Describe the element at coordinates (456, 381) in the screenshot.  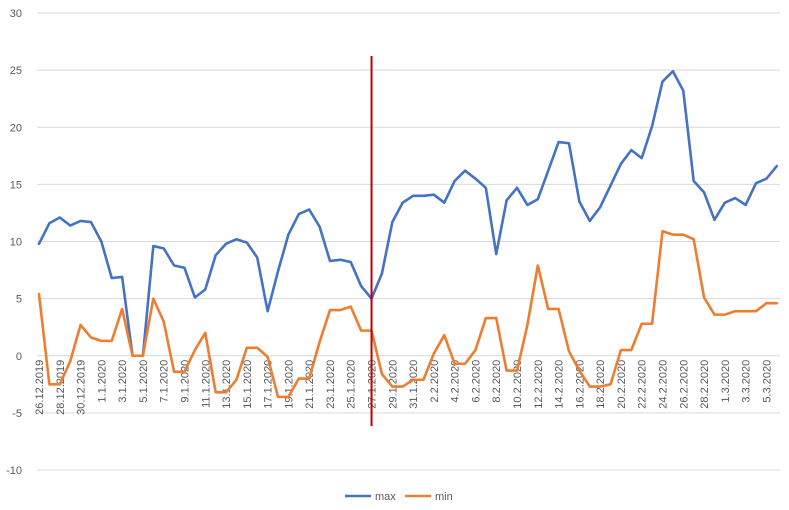
I see `x-tick-label: 4.2.2020` at that location.